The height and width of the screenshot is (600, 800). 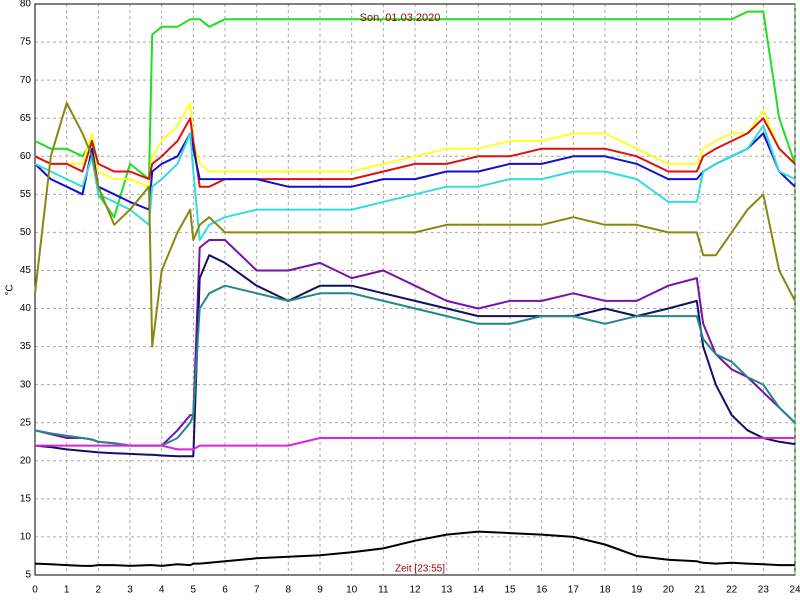 What do you see at coordinates (447, 590) in the screenshot?
I see `x-tick-label: 13` at bounding box center [447, 590].